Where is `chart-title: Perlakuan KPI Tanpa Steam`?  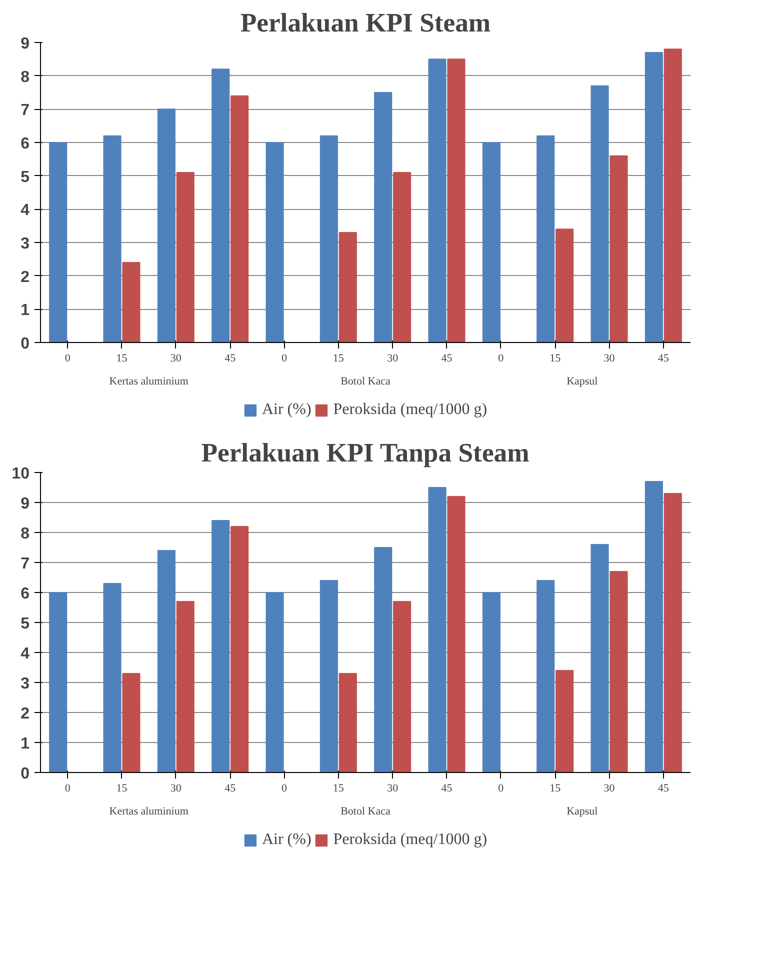 chart-title: Perlakuan KPI Tanpa Steam is located at coordinates (365, 453).